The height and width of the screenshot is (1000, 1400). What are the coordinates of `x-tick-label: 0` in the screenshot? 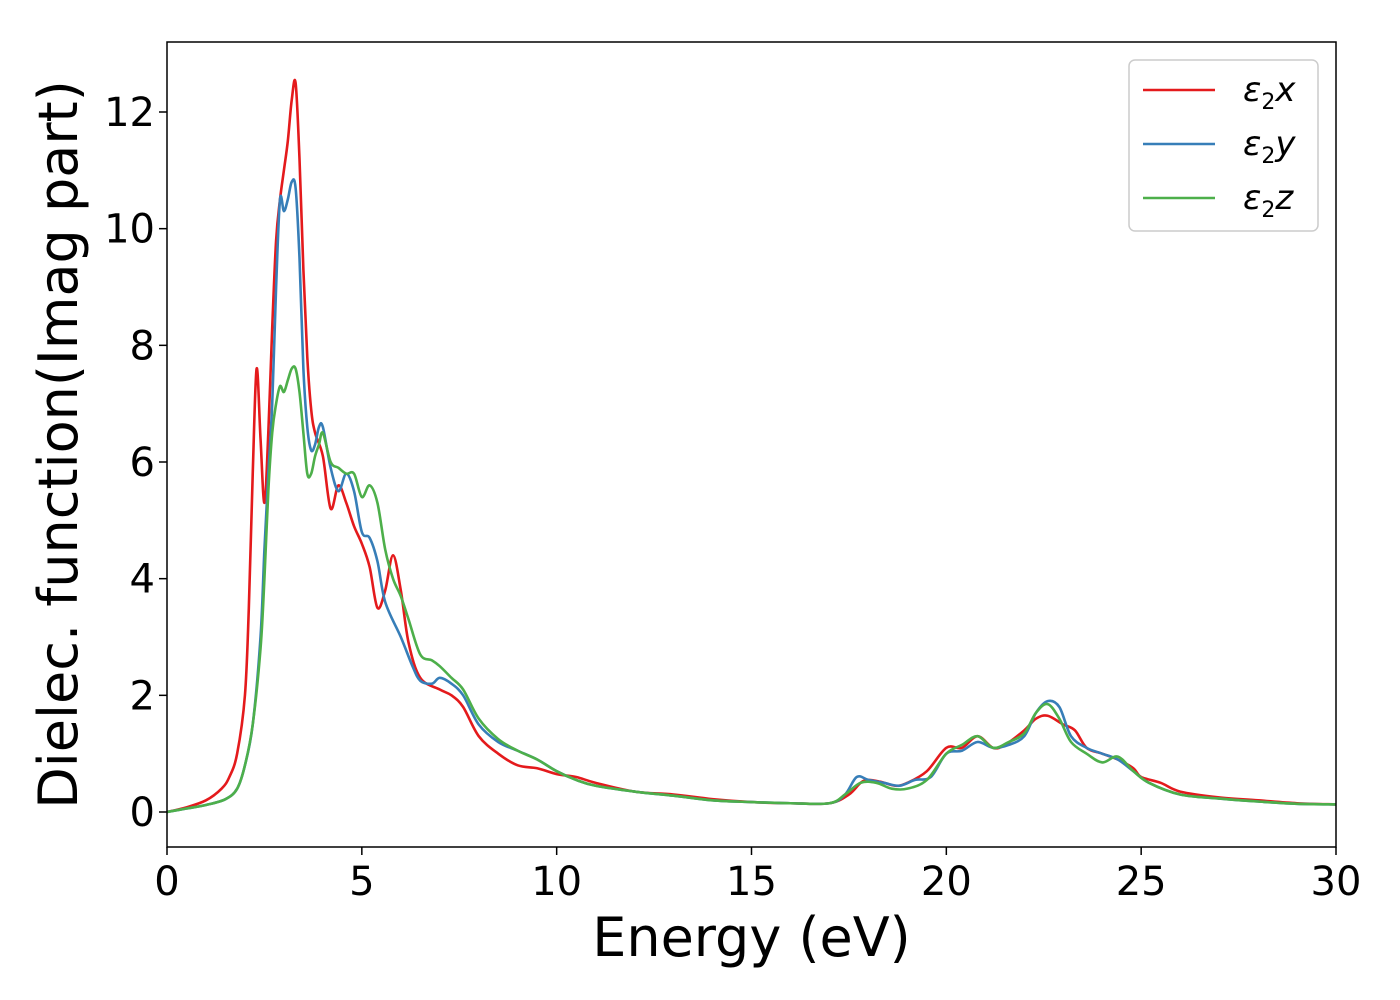 It's located at (166, 882).